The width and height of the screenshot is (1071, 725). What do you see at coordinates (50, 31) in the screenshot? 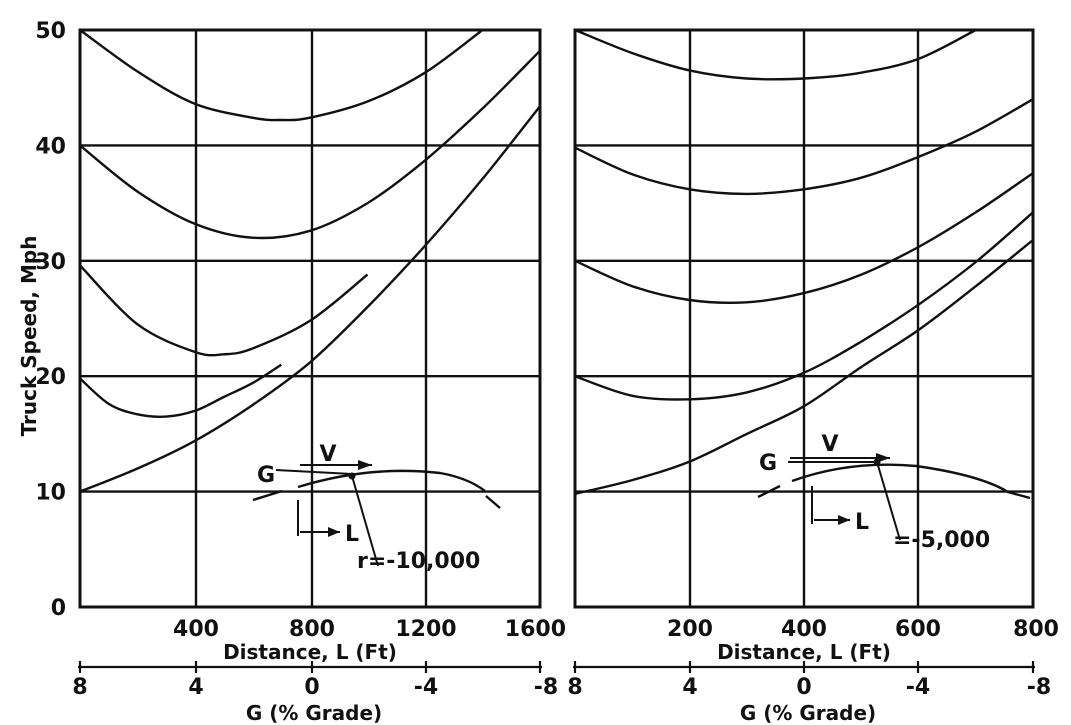
I see `y-tick-label: 50` at bounding box center [50, 31].